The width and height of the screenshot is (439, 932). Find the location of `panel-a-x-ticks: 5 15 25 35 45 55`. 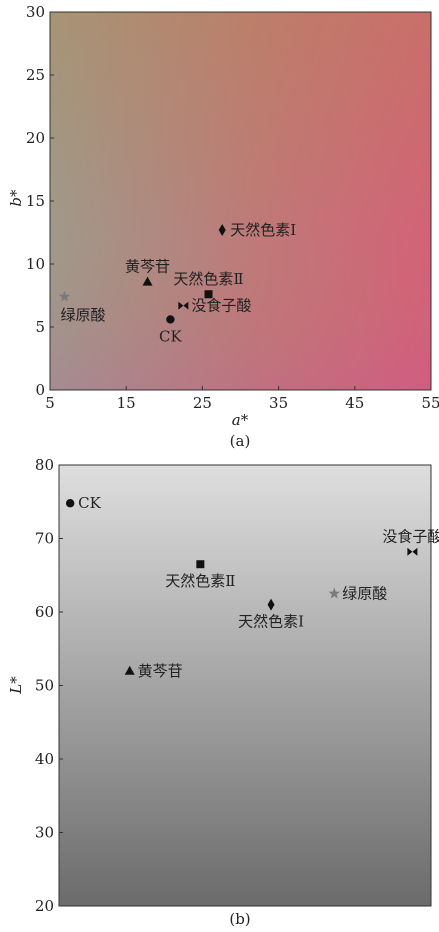

panel-a-x-ticks: 5 15 25 35 45 55 is located at coordinates (242, 399).